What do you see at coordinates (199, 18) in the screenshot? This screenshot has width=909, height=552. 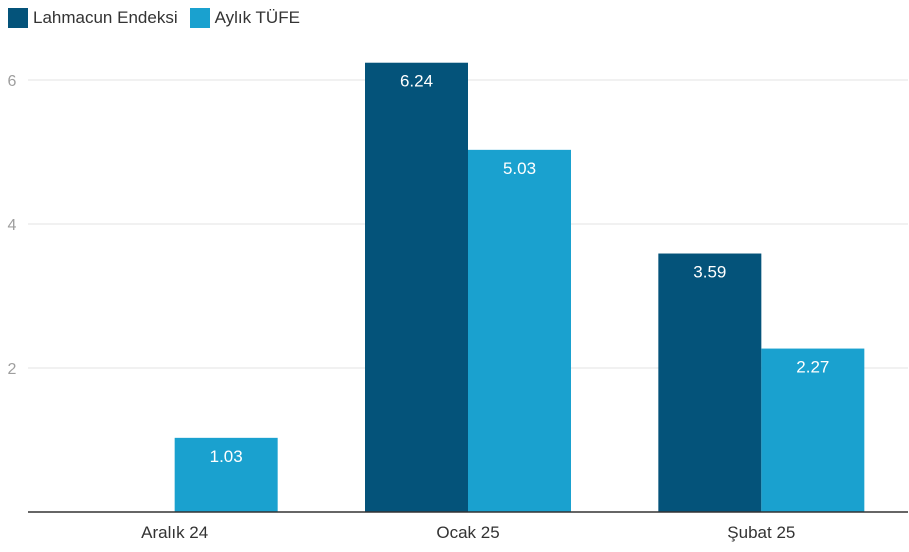 I see `legend-swatch-tufe` at bounding box center [199, 18].